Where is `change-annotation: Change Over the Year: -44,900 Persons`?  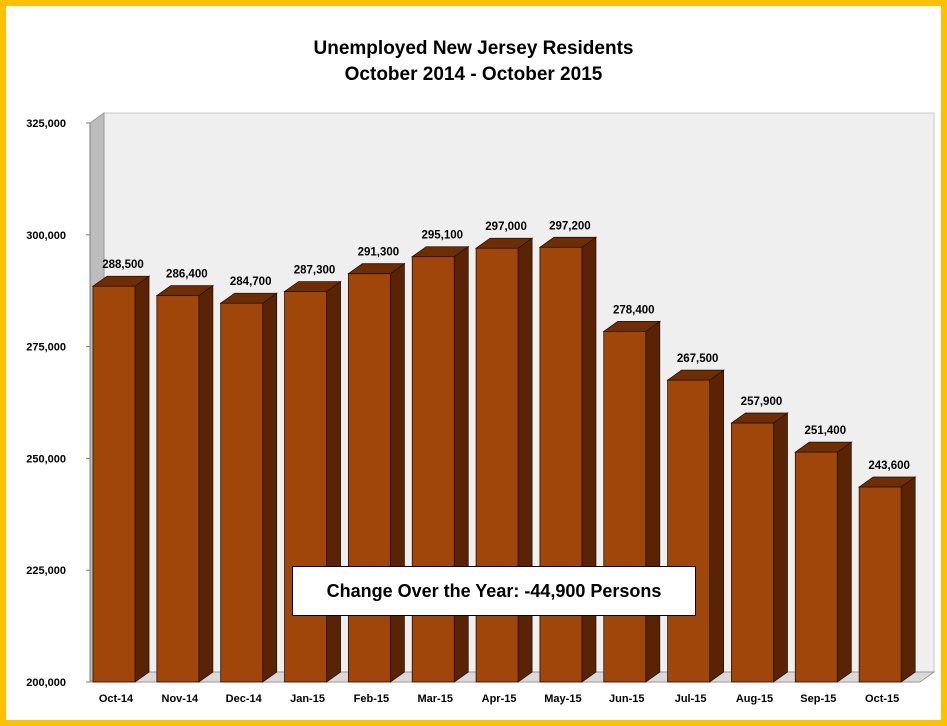 change-annotation: Change Over the Year: -44,900 Persons is located at coordinates (494, 591).